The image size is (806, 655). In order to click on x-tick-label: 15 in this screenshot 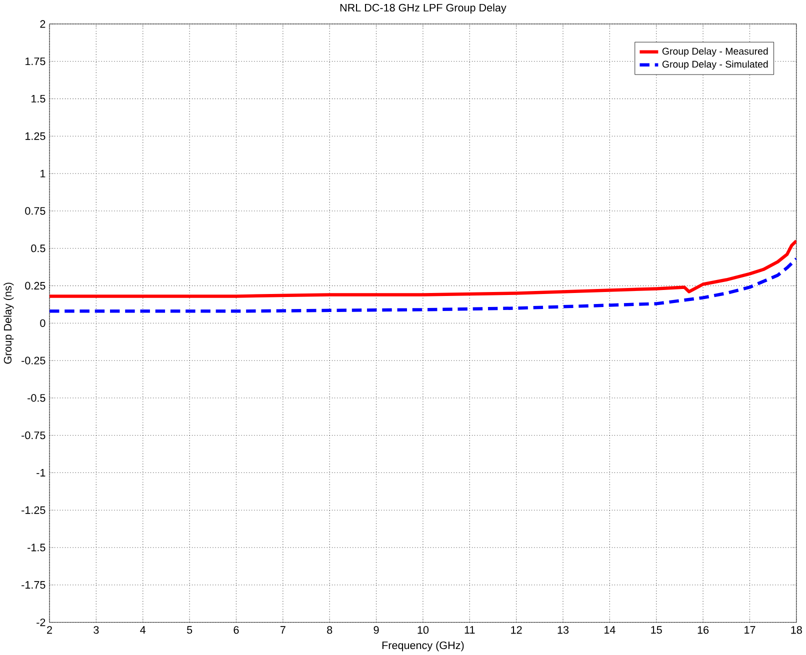, I will do `click(656, 630)`.